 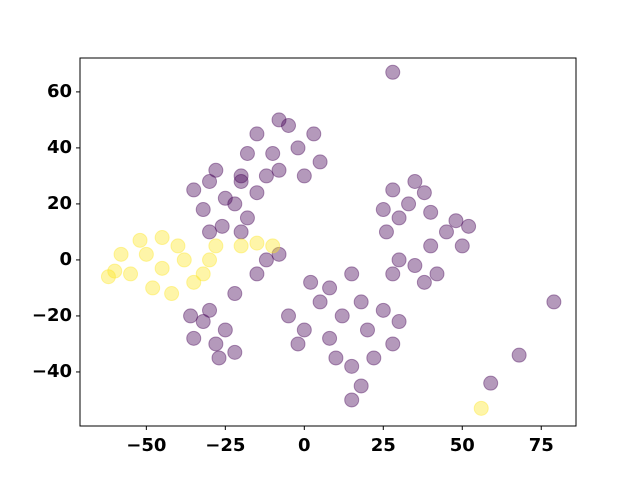 What do you see at coordinates (52, 315) in the screenshot?
I see `y-tick-label: −20` at bounding box center [52, 315].